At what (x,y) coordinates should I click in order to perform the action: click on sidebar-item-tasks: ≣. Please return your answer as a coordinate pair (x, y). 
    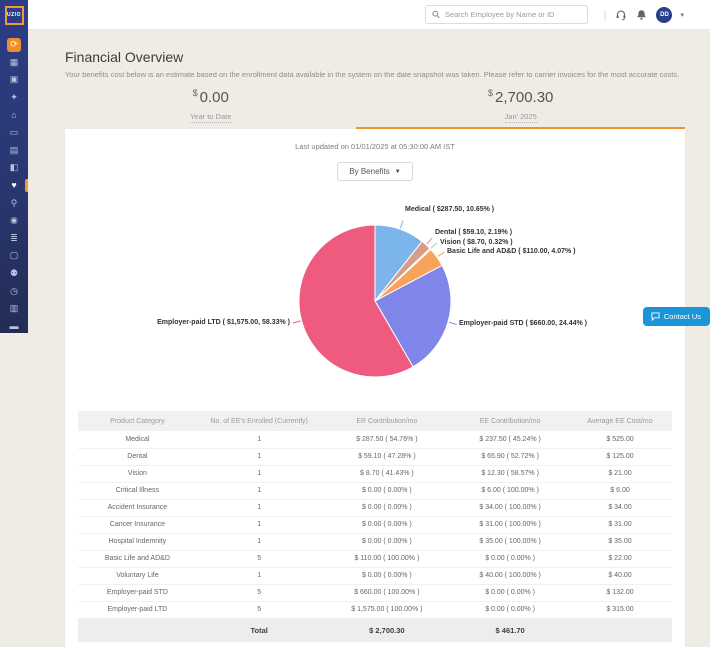
    Looking at the image, I should click on (14, 239).